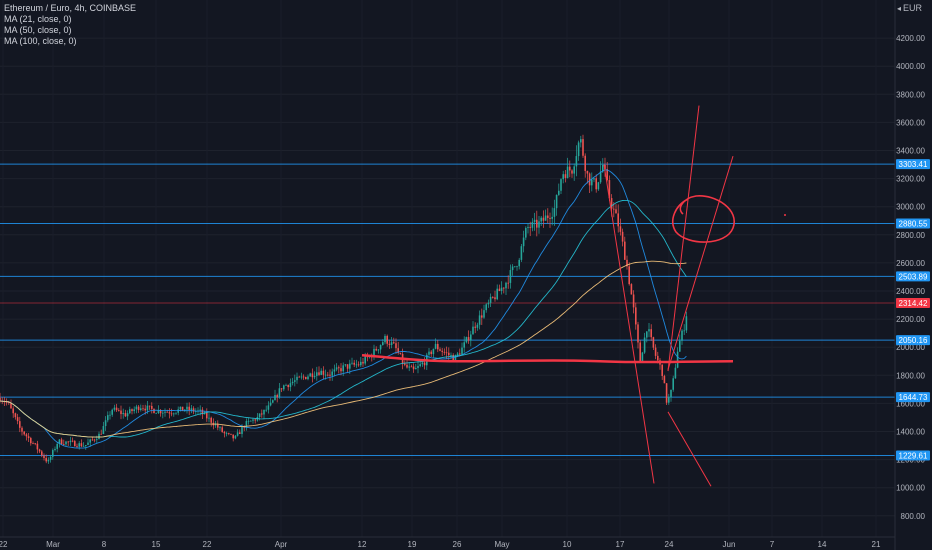 This screenshot has width=932, height=550. What do you see at coordinates (910, 179) in the screenshot?
I see `price-tick-label: 3200.00` at bounding box center [910, 179].